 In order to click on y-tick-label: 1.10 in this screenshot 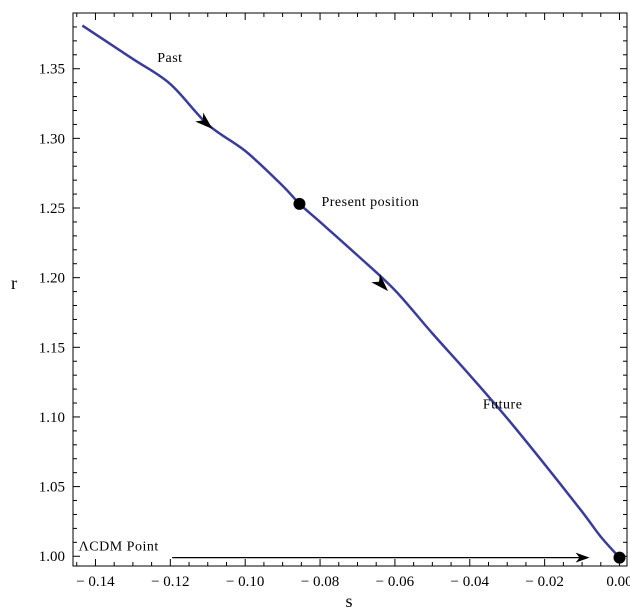, I will do `click(52, 418)`.